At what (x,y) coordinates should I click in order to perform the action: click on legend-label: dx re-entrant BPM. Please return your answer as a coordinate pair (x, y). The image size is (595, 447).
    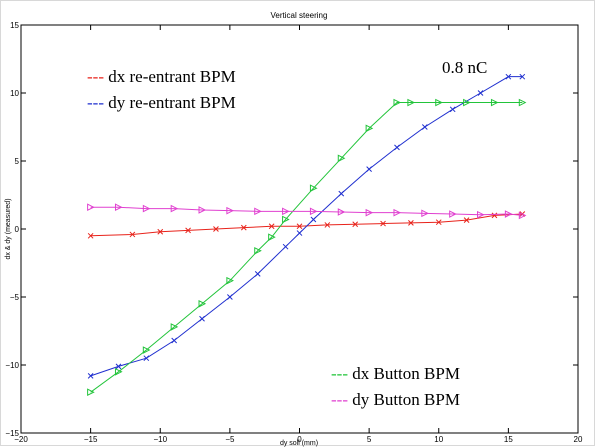
    Looking at the image, I should click on (171, 76).